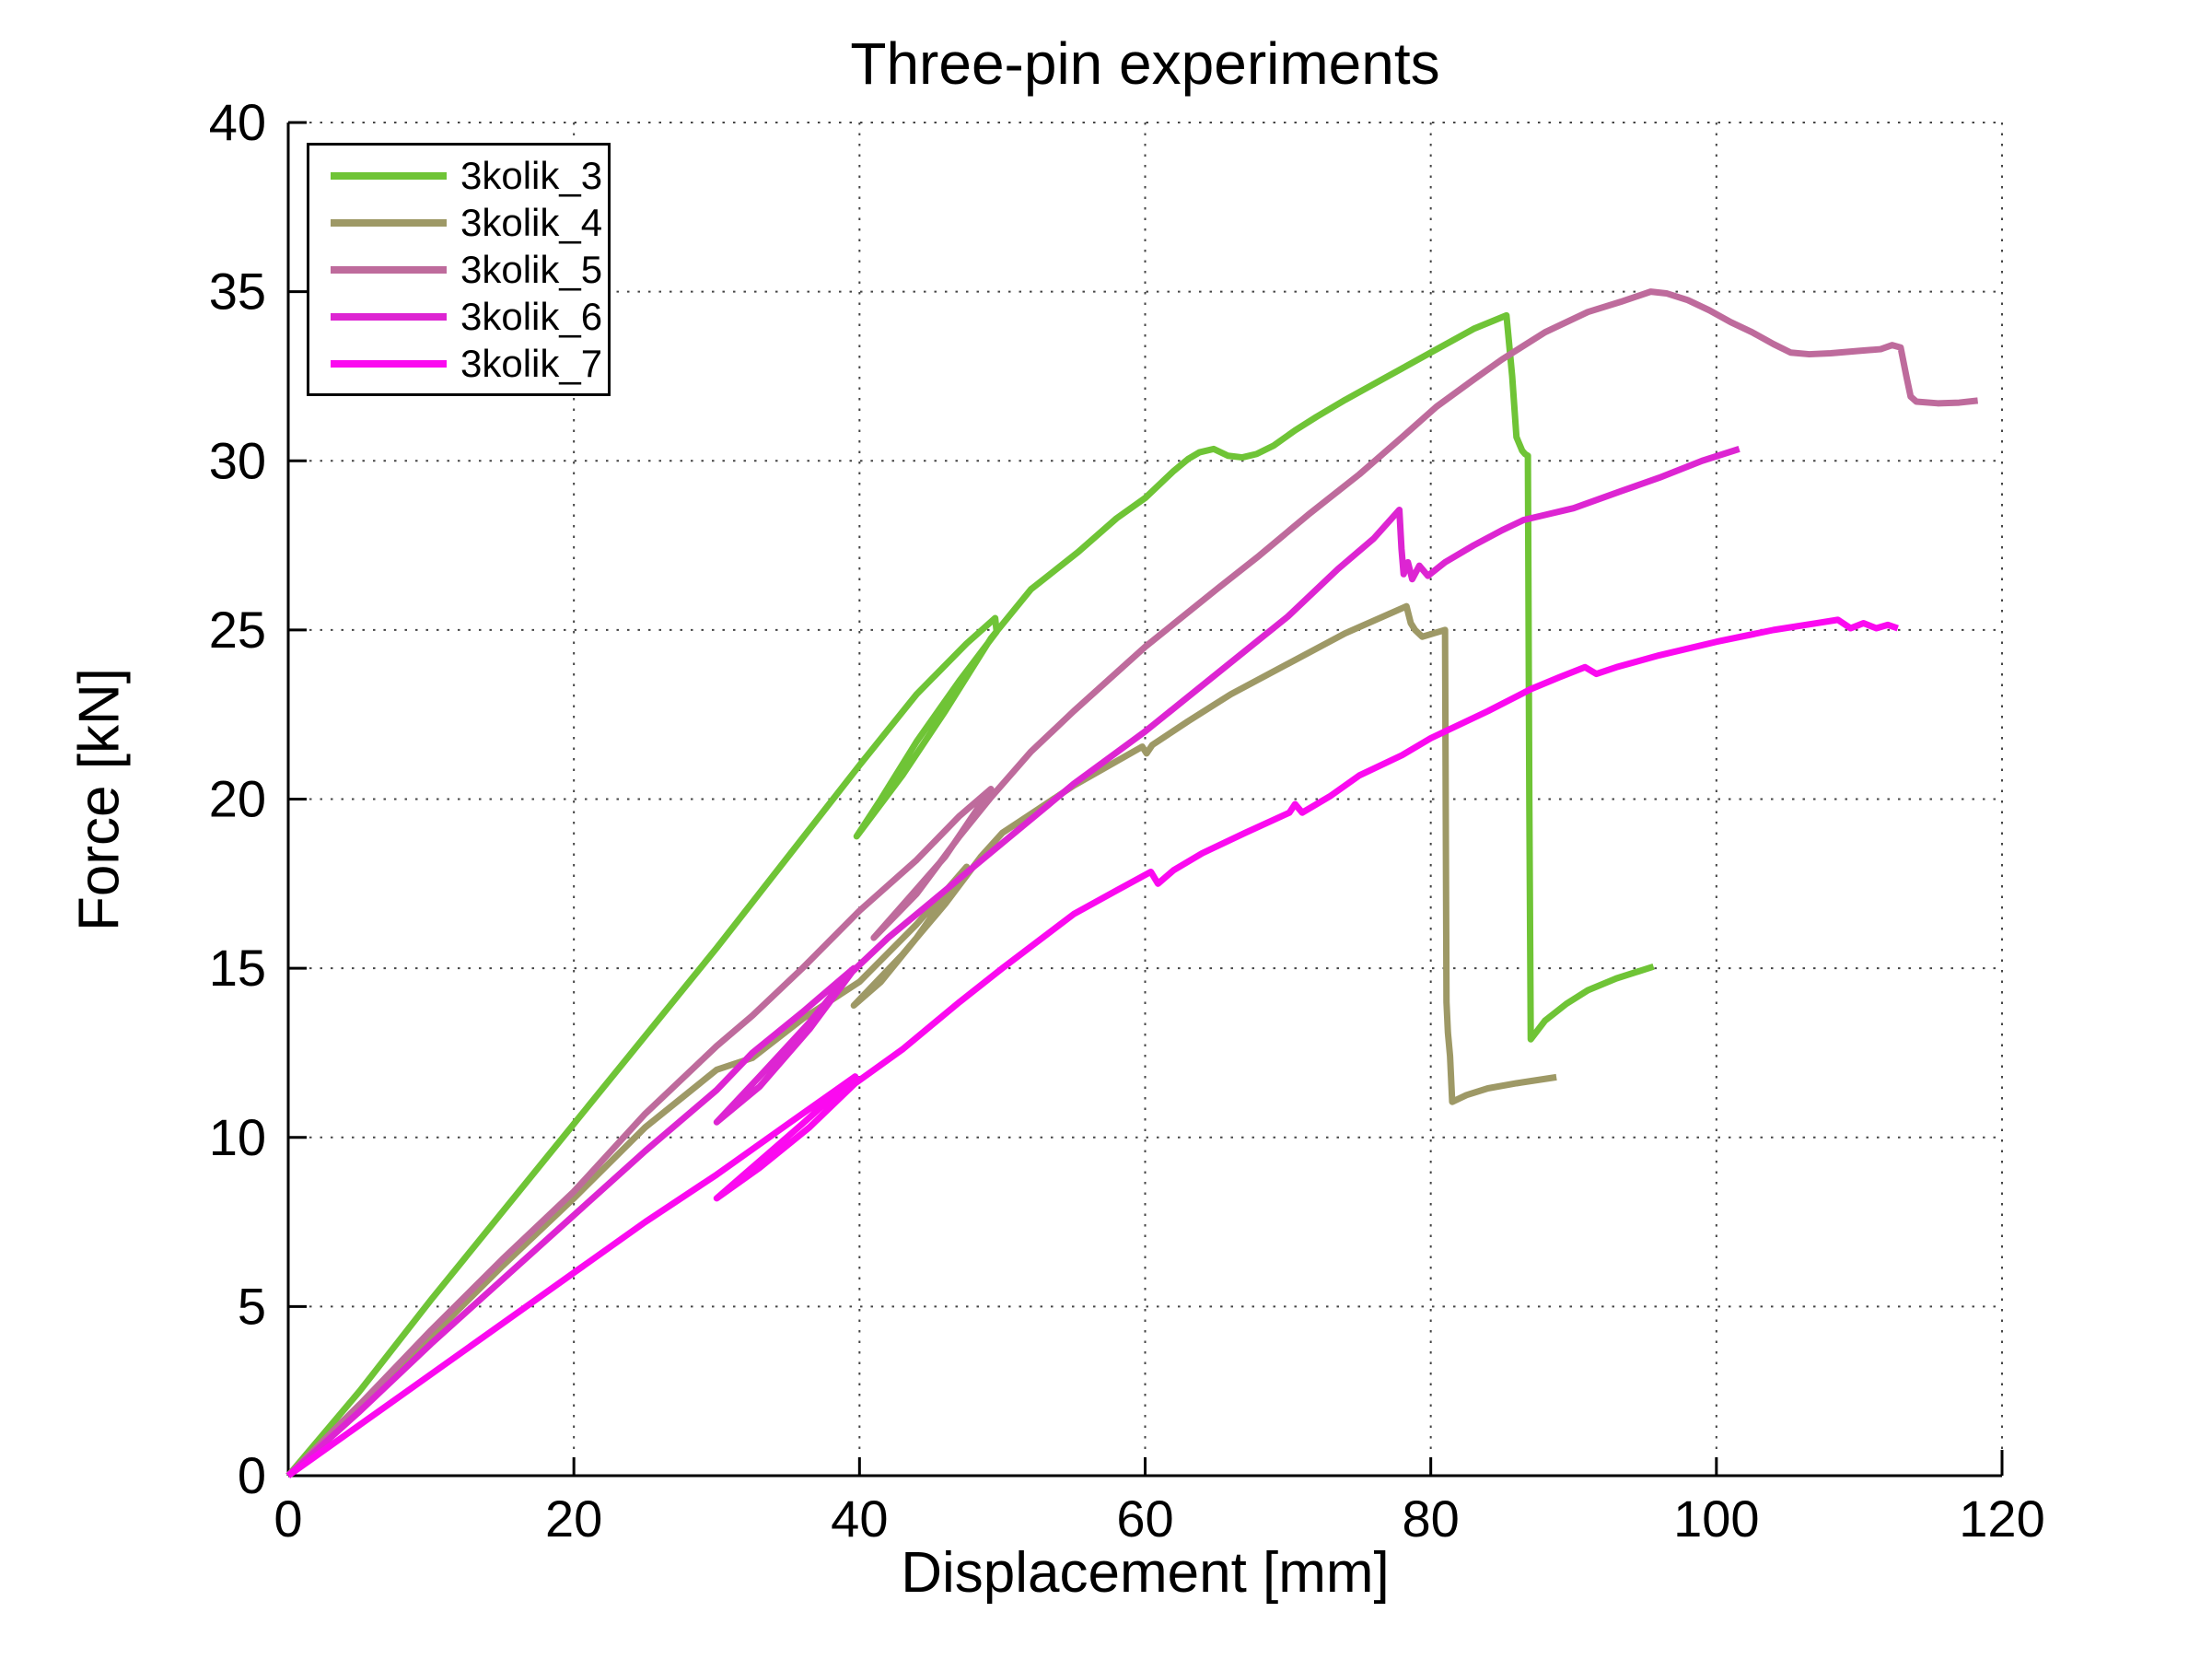 Image resolution: width=2212 pixels, height=1659 pixels. Describe the element at coordinates (238, 1137) in the screenshot. I see `y-tick-label: 10` at that location.